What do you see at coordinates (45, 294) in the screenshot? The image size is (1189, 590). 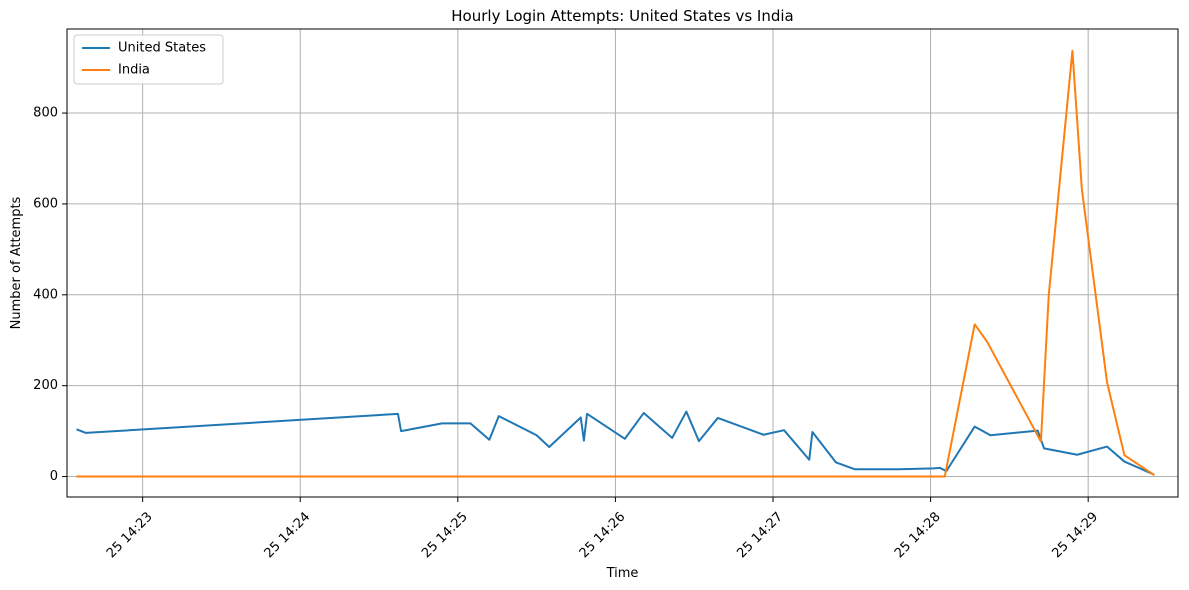 I see `y-tick-label: 400` at bounding box center [45, 294].